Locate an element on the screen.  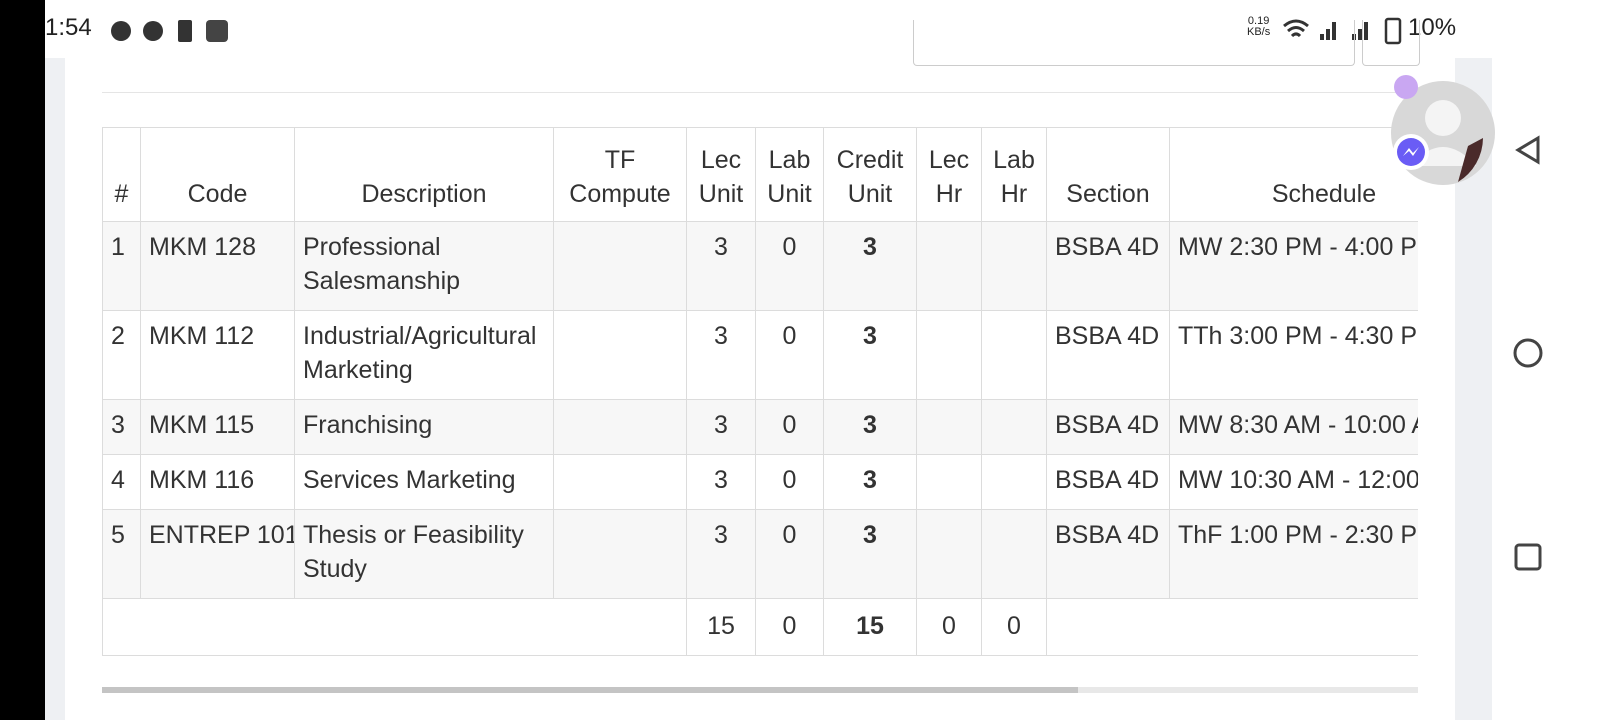
search-input is located at coordinates (1134, 43).